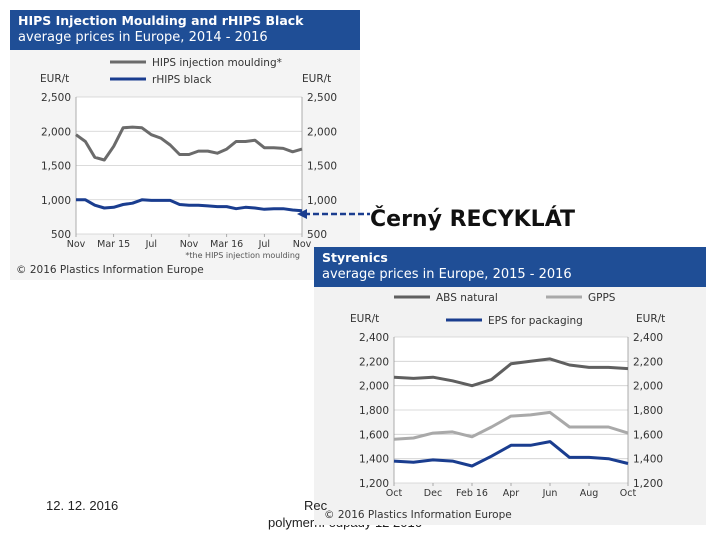 The width and height of the screenshot is (720, 540). What do you see at coordinates (151, 244) in the screenshot?
I see `x-tick-label-2: Jul` at bounding box center [151, 244].